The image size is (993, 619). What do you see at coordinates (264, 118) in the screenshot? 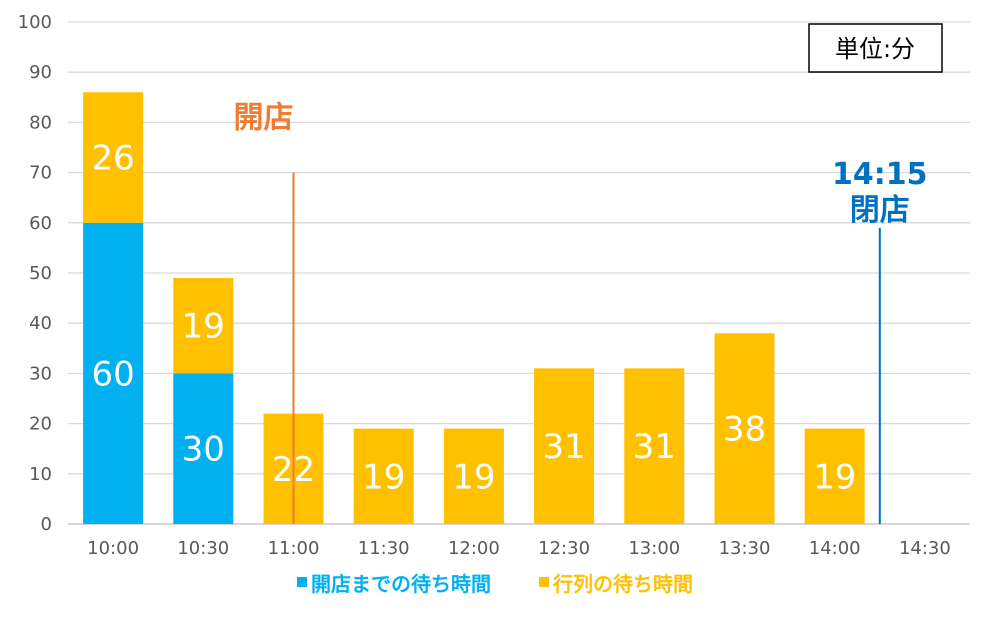
I see `annotation-label: 開店` at bounding box center [264, 118].